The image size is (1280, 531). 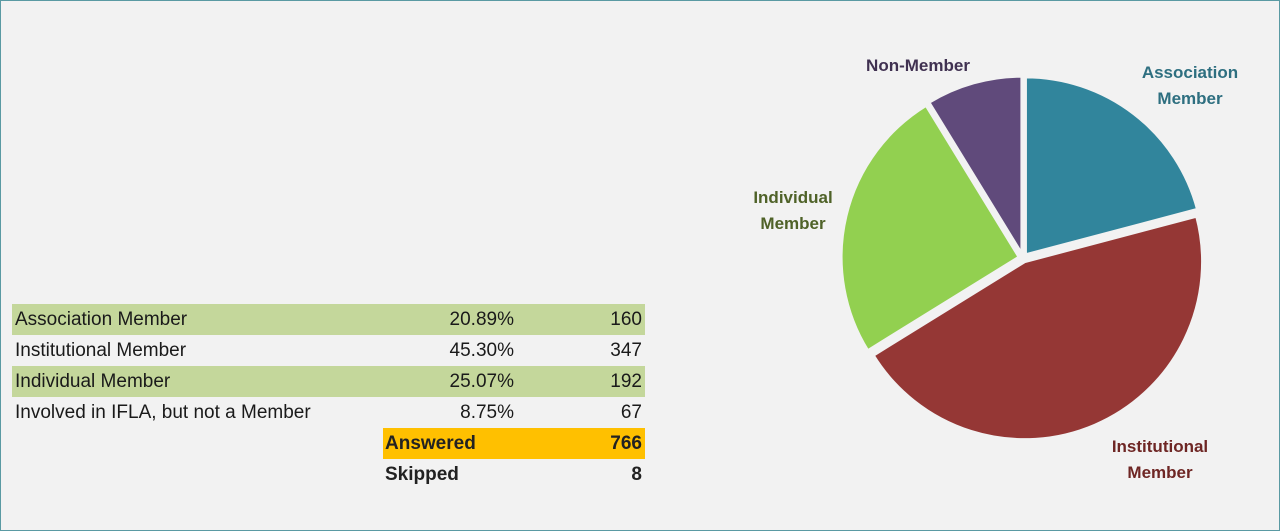 I want to click on table-row: Institutional Member 45.30% 347, so click(x=328, y=350).